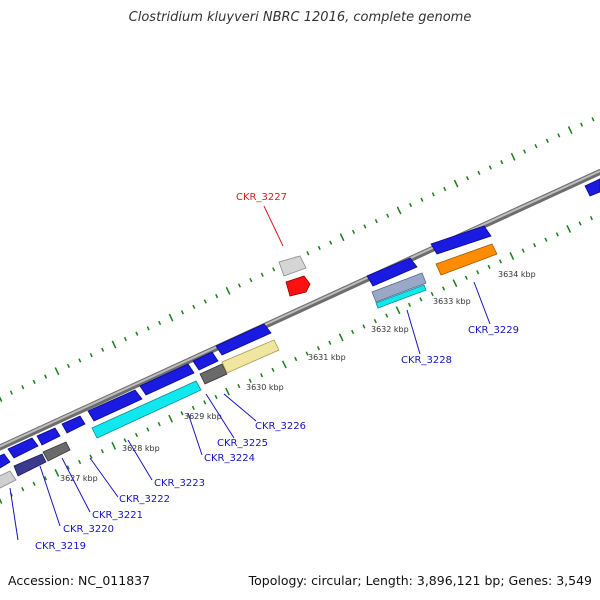  What do you see at coordinates (242, 443) in the screenshot?
I see `gene-label: CKR_3225` at bounding box center [242, 443].